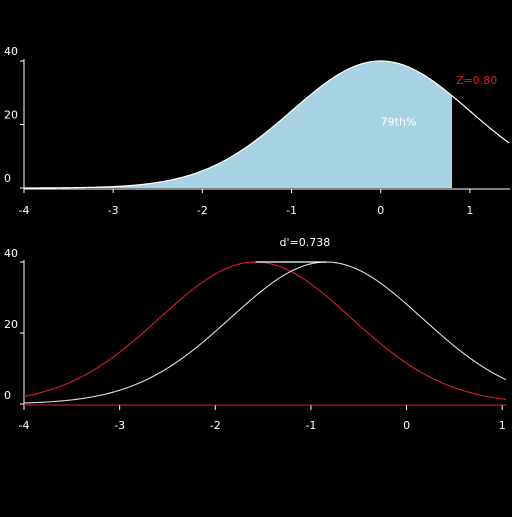  What do you see at coordinates (215, 425) in the screenshot?
I see `x-tick-label-bottom: -2` at bounding box center [215, 425].